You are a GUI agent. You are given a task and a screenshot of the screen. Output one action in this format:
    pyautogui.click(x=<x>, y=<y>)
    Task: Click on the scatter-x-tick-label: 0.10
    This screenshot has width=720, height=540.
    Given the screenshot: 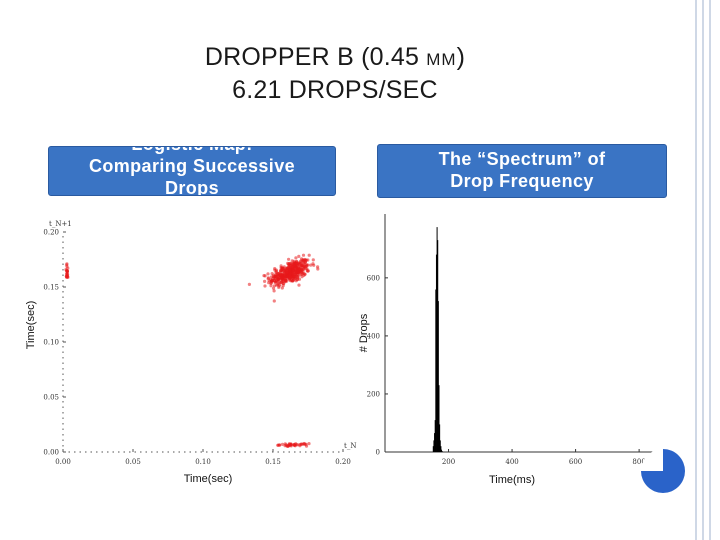 What is the action you would take?
    pyautogui.click(x=203, y=462)
    